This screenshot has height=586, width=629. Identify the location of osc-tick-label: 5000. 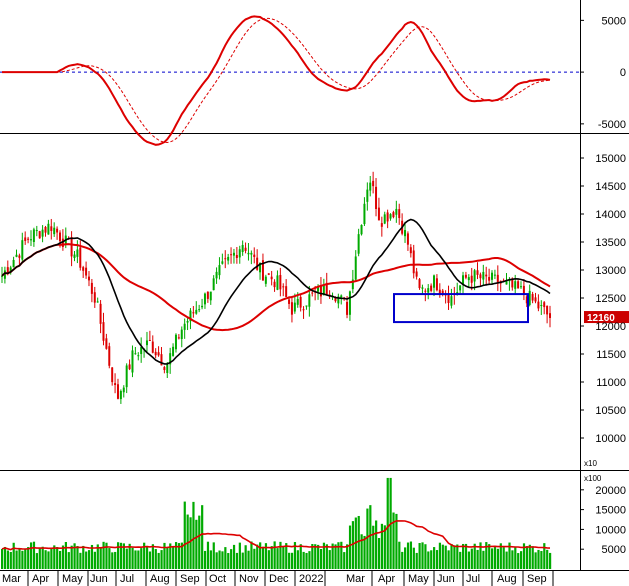
(614, 21).